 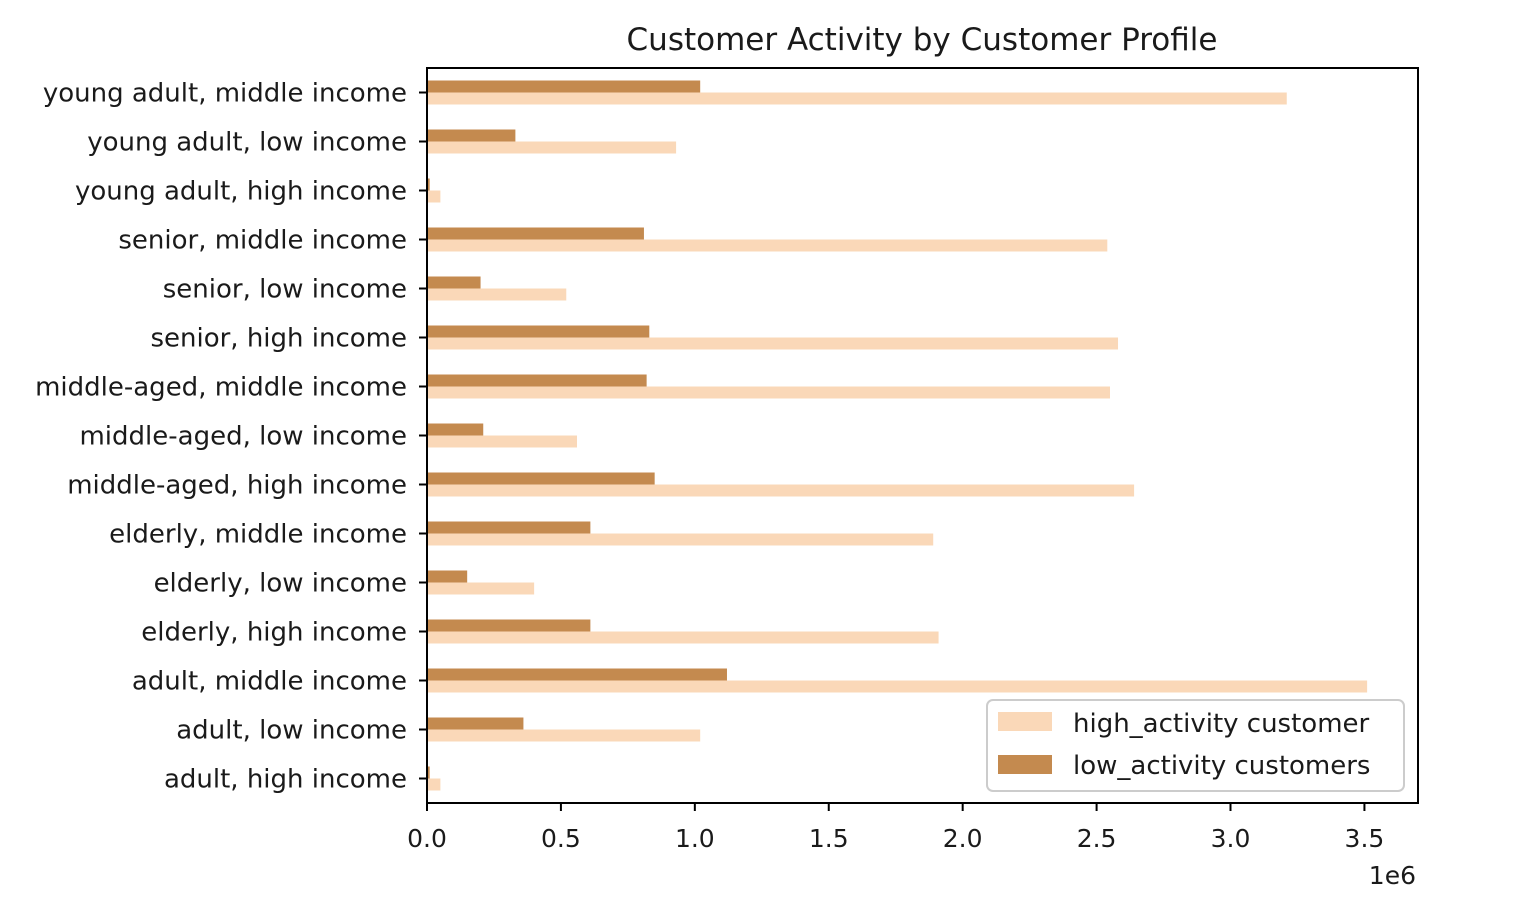 What do you see at coordinates (475, 723) in the screenshot?
I see `bar-low-activity-customers-adult-low-income` at bounding box center [475, 723].